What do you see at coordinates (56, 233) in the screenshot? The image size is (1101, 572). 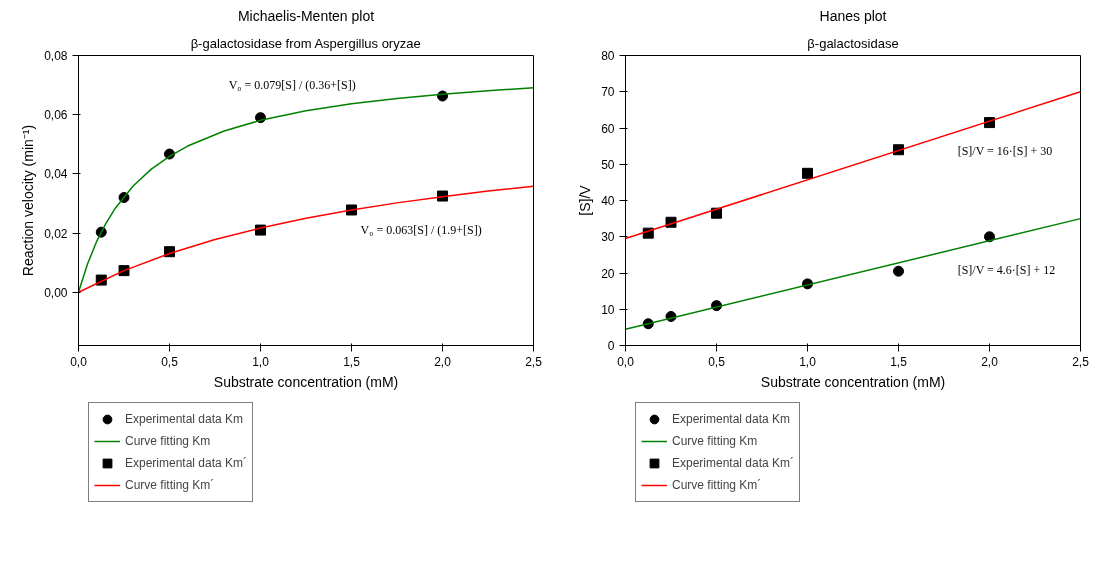 I see `y-tick-label: 0,02` at bounding box center [56, 233].